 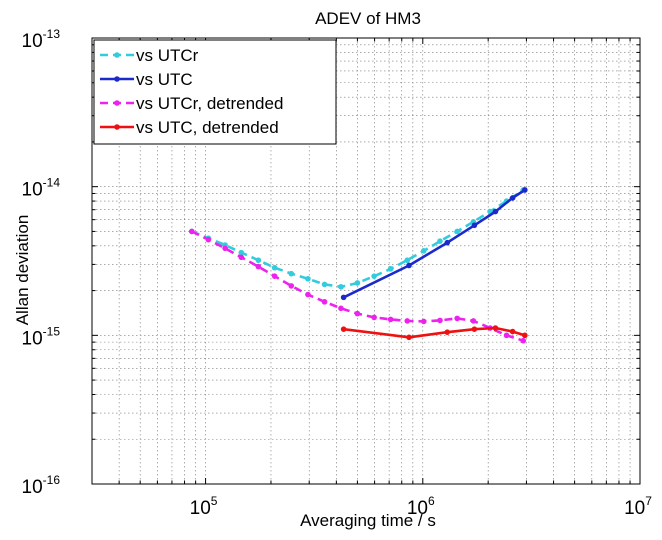 I want to click on x-tick-label: 10⁵, so click(x=204, y=506).